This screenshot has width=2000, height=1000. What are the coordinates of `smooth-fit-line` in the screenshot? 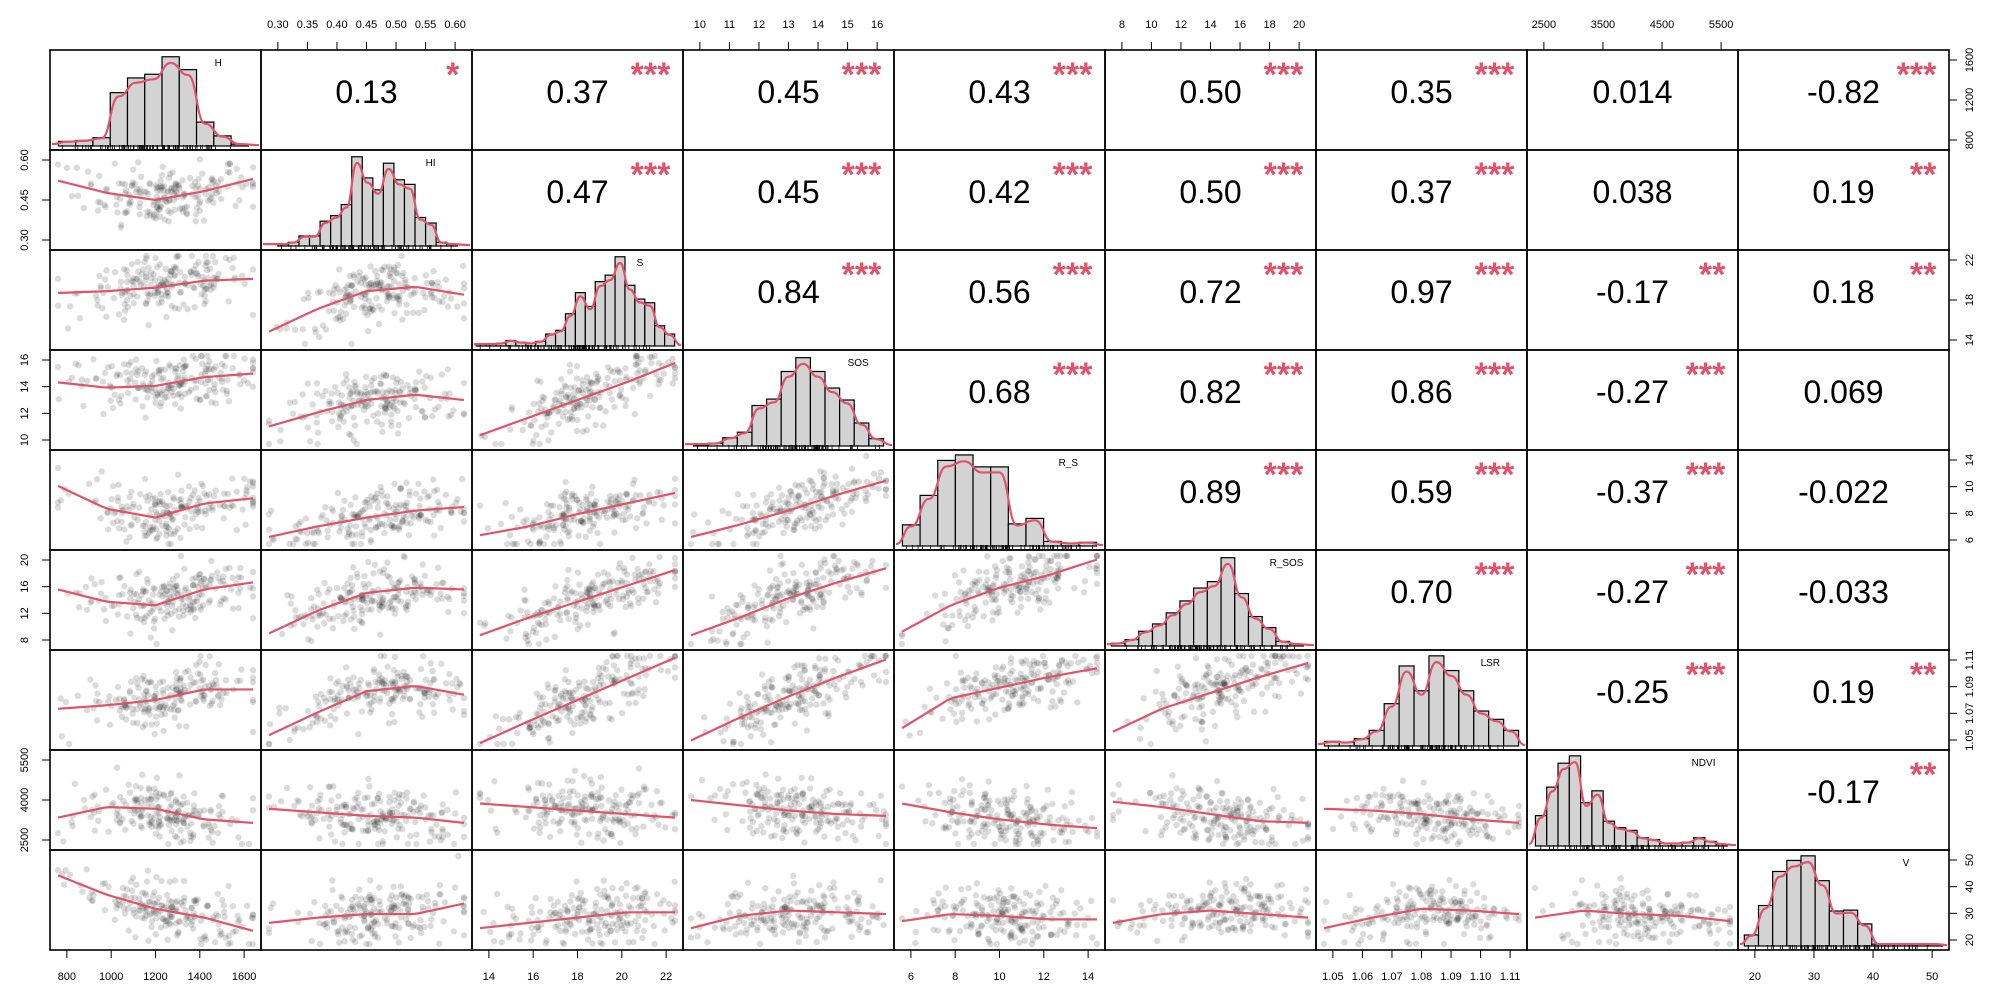 It's located at (366, 522).